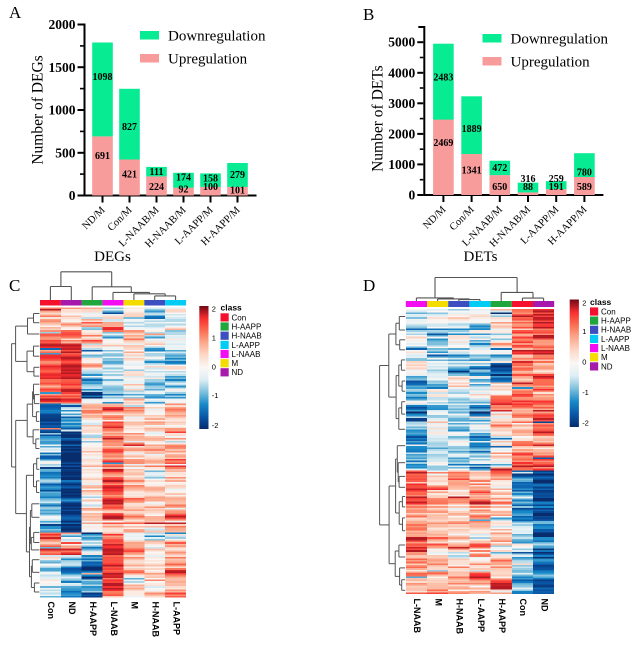 The height and width of the screenshot is (646, 640). I want to click on svg-text: 224, so click(156, 187).